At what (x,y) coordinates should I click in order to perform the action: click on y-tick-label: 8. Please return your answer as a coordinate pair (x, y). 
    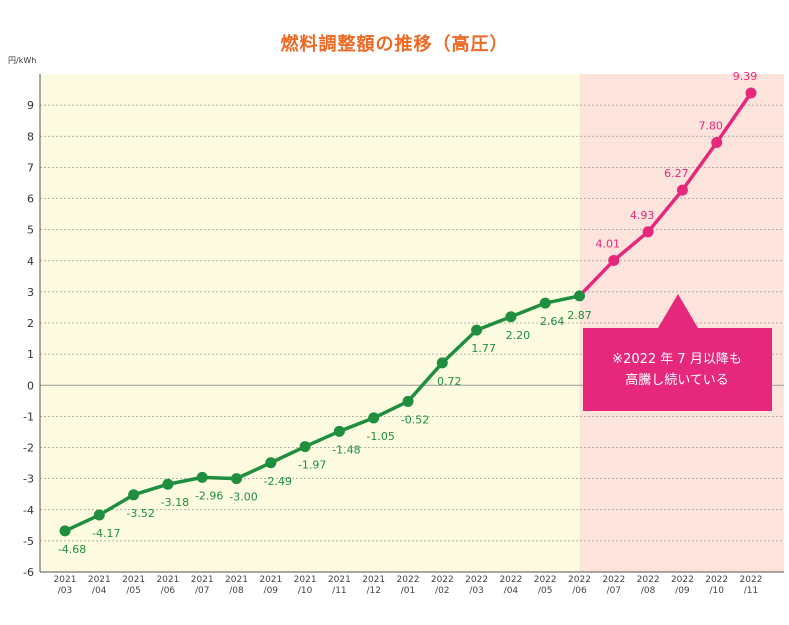
    Looking at the image, I should click on (30, 136).